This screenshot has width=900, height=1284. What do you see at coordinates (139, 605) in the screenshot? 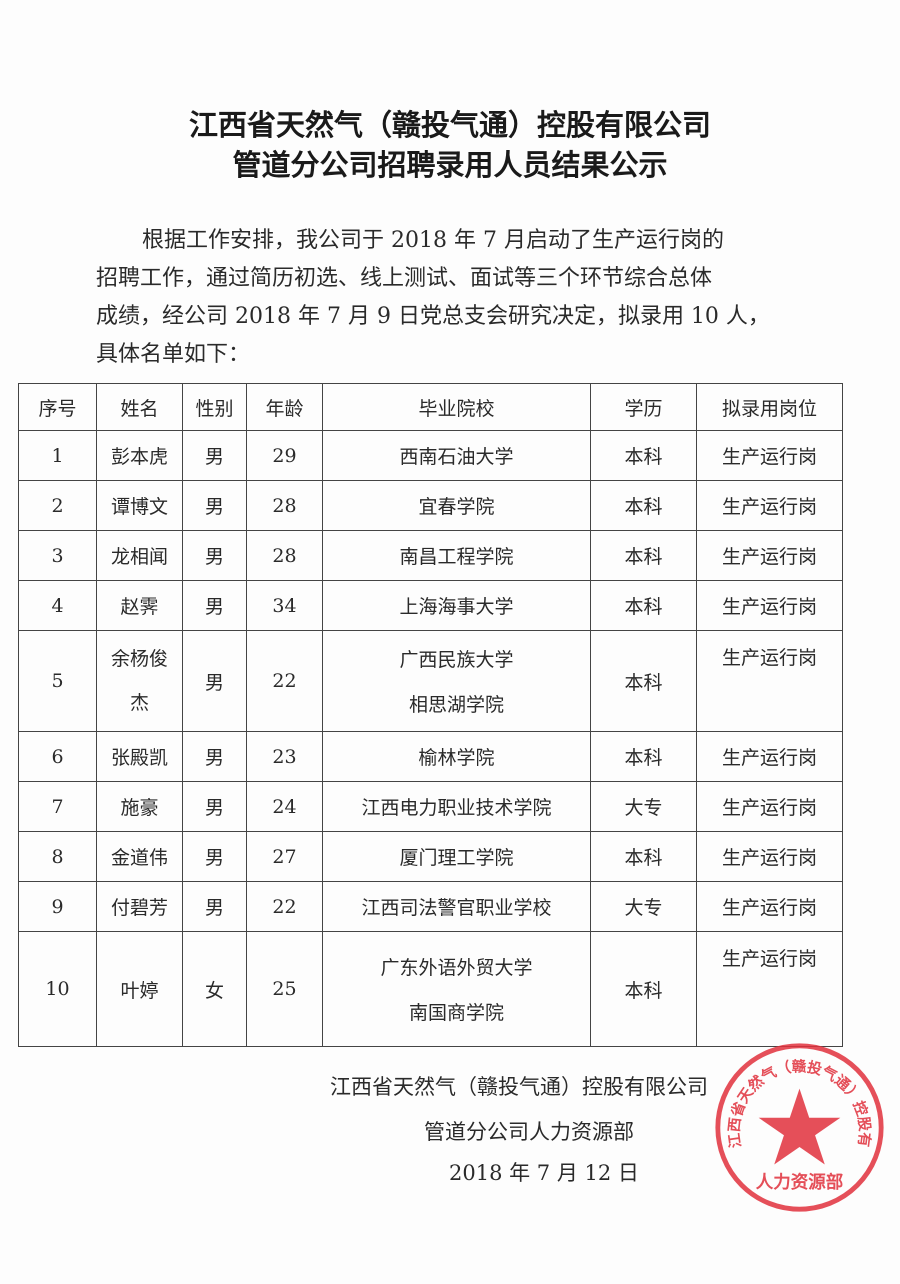
I see `cell-name: 赵霁` at bounding box center [139, 605].